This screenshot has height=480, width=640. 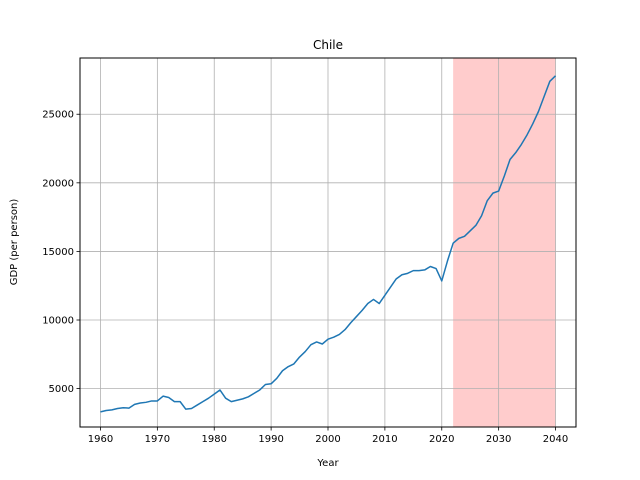 What do you see at coordinates (327, 463) in the screenshot?
I see `x-axis-label: Year` at bounding box center [327, 463].